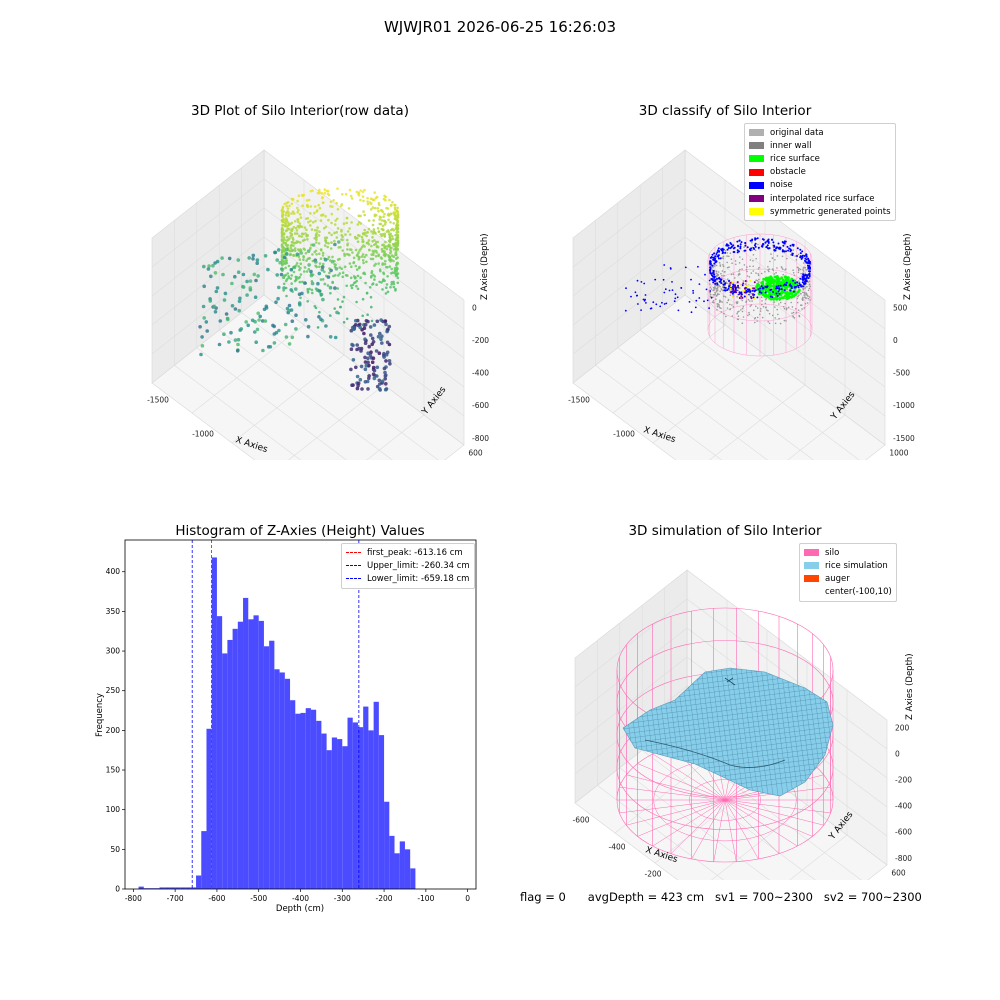 The image size is (1000, 1000). Describe the element at coordinates (781, 185) in the screenshot. I see `legend-label: noise` at that location.